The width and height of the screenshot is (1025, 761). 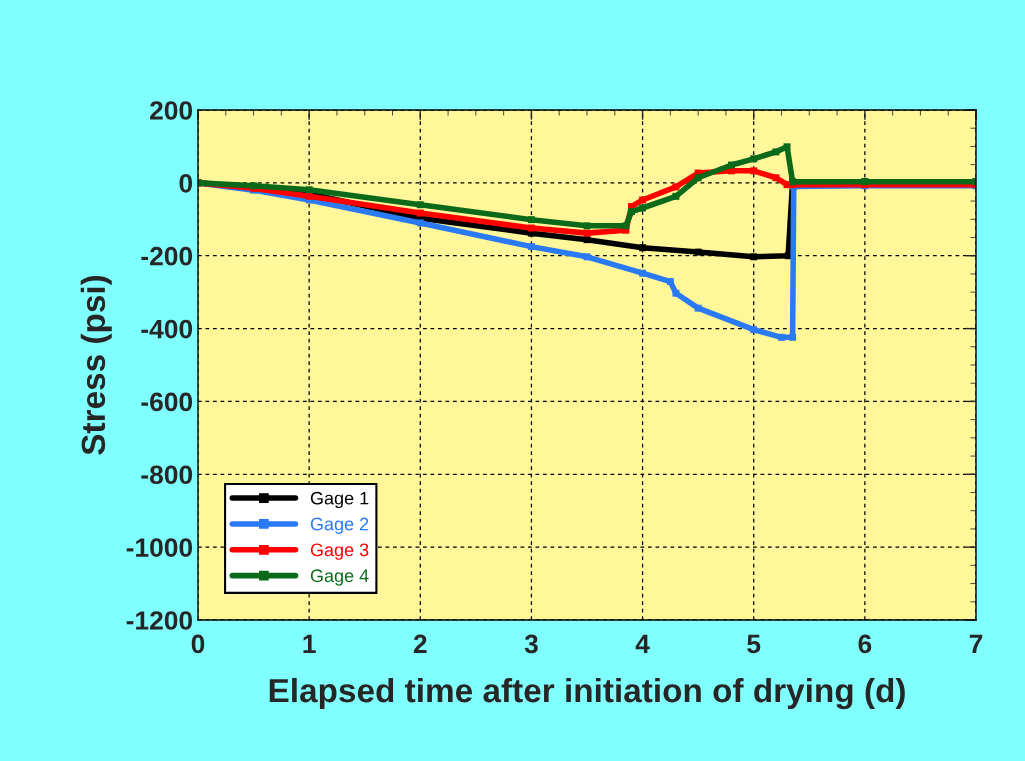 What do you see at coordinates (159, 620) in the screenshot?
I see `y-tick-label: -1200` at bounding box center [159, 620].